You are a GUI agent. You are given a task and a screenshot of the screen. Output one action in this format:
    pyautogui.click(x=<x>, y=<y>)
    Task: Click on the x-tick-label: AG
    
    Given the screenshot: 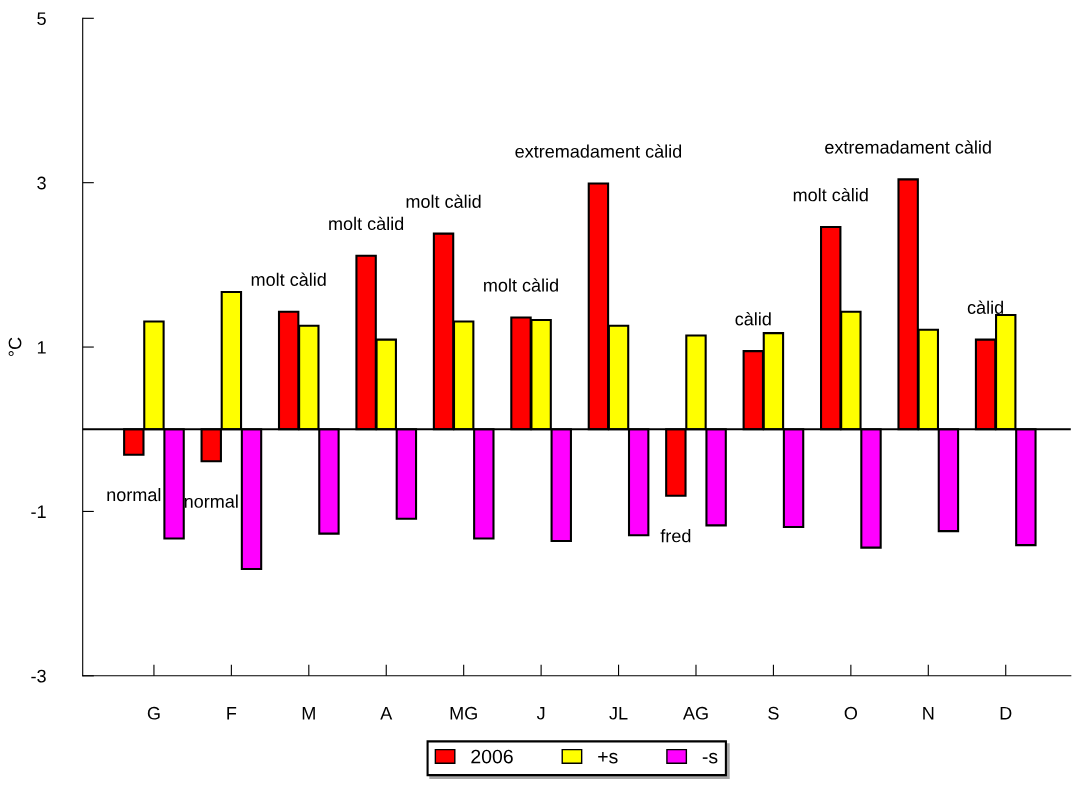 What is the action you would take?
    pyautogui.click(x=695, y=713)
    